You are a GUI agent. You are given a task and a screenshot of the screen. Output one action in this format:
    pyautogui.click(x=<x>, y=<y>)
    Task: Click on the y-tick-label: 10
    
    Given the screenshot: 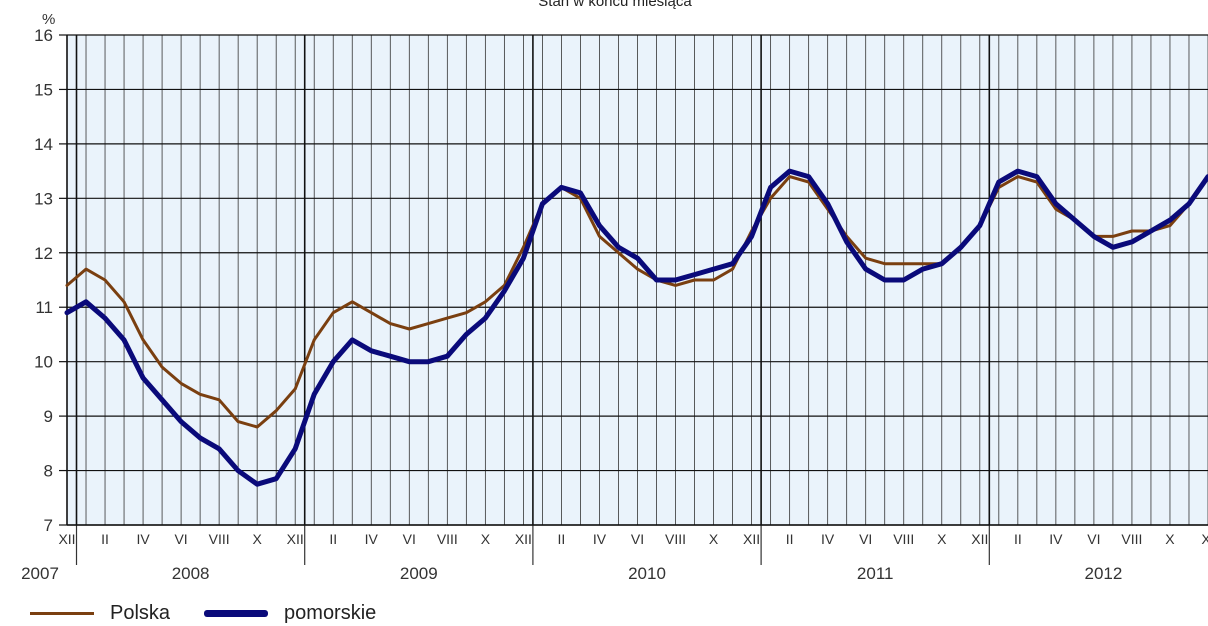 What is the action you would take?
    pyautogui.click(x=43, y=362)
    